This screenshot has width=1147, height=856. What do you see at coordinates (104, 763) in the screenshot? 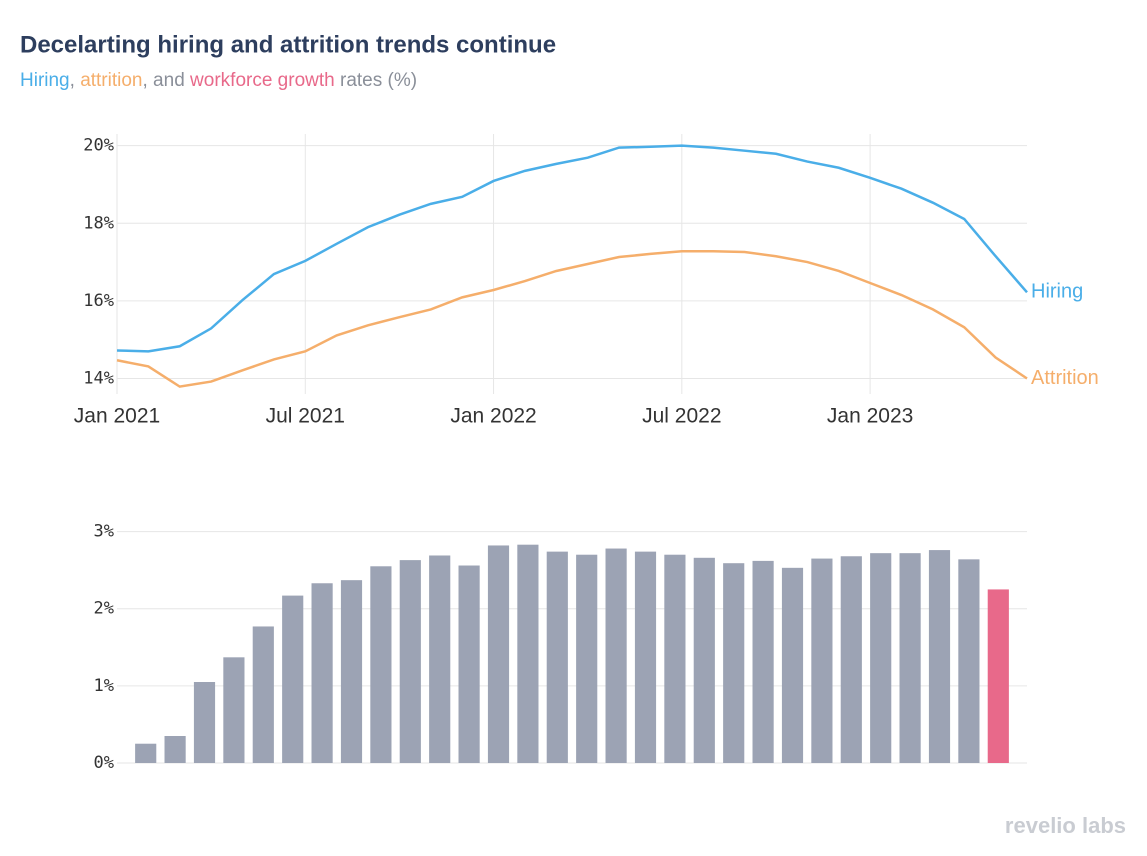
I see `y-tick-label: 0%` at bounding box center [104, 763].